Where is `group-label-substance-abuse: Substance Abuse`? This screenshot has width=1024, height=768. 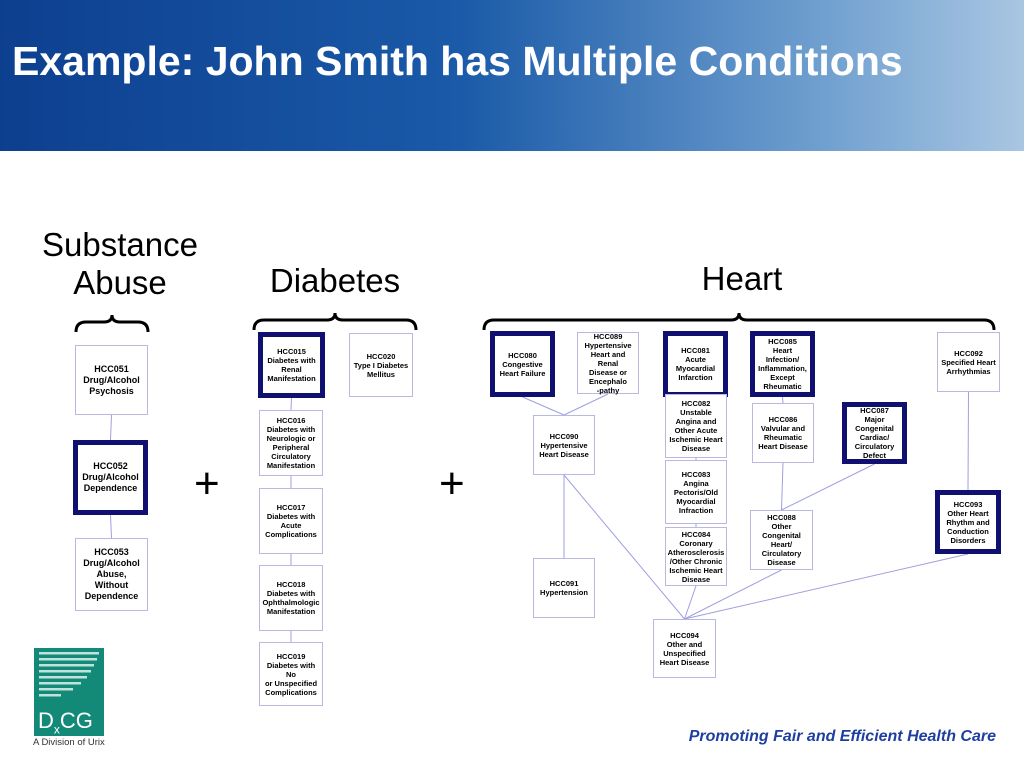
group-label-substance-abuse: Substance Abuse is located at coordinates (120, 263).